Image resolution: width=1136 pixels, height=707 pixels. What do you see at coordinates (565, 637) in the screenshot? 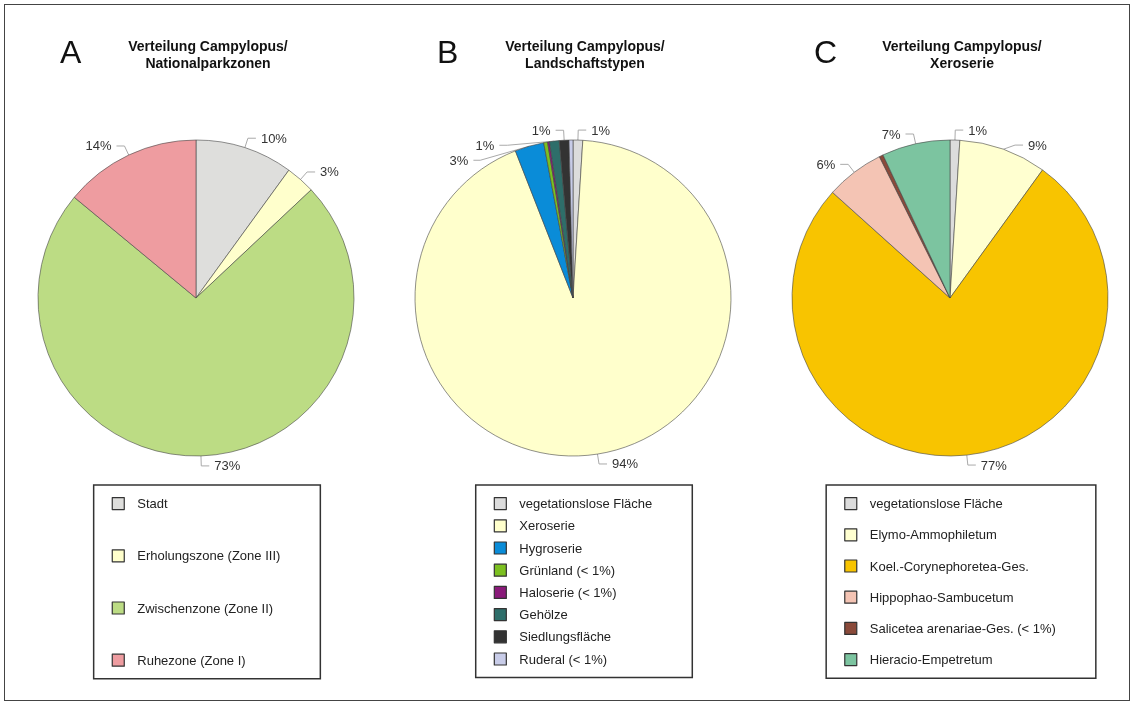
I see `legend-label: Siedlungsfläche` at bounding box center [565, 637].